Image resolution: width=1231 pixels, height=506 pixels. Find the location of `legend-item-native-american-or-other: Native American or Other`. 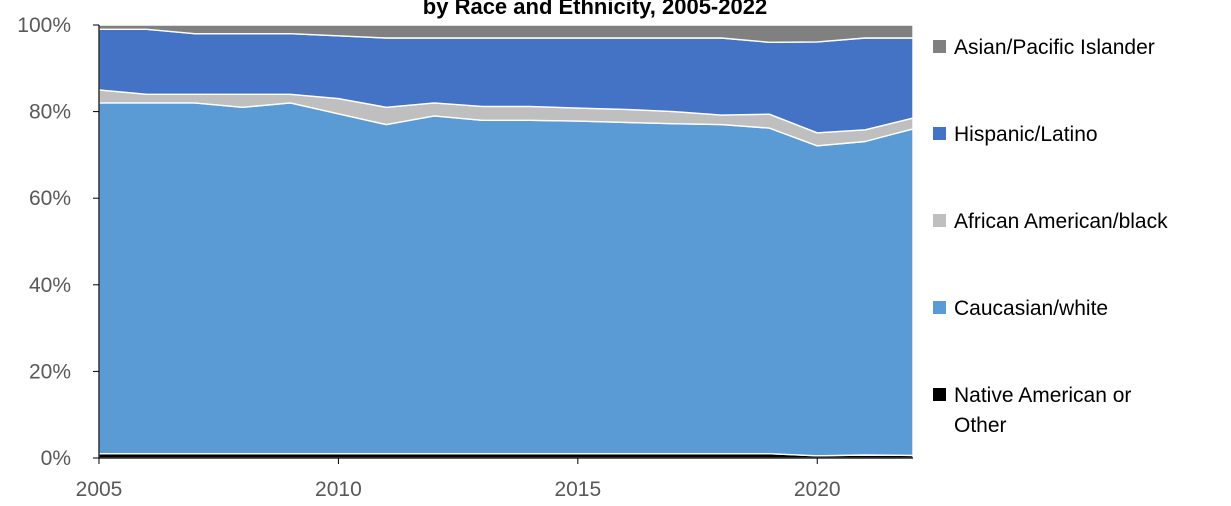

legend-item-native-american-or-other: Native American or Other is located at coordinates (1032, 410).